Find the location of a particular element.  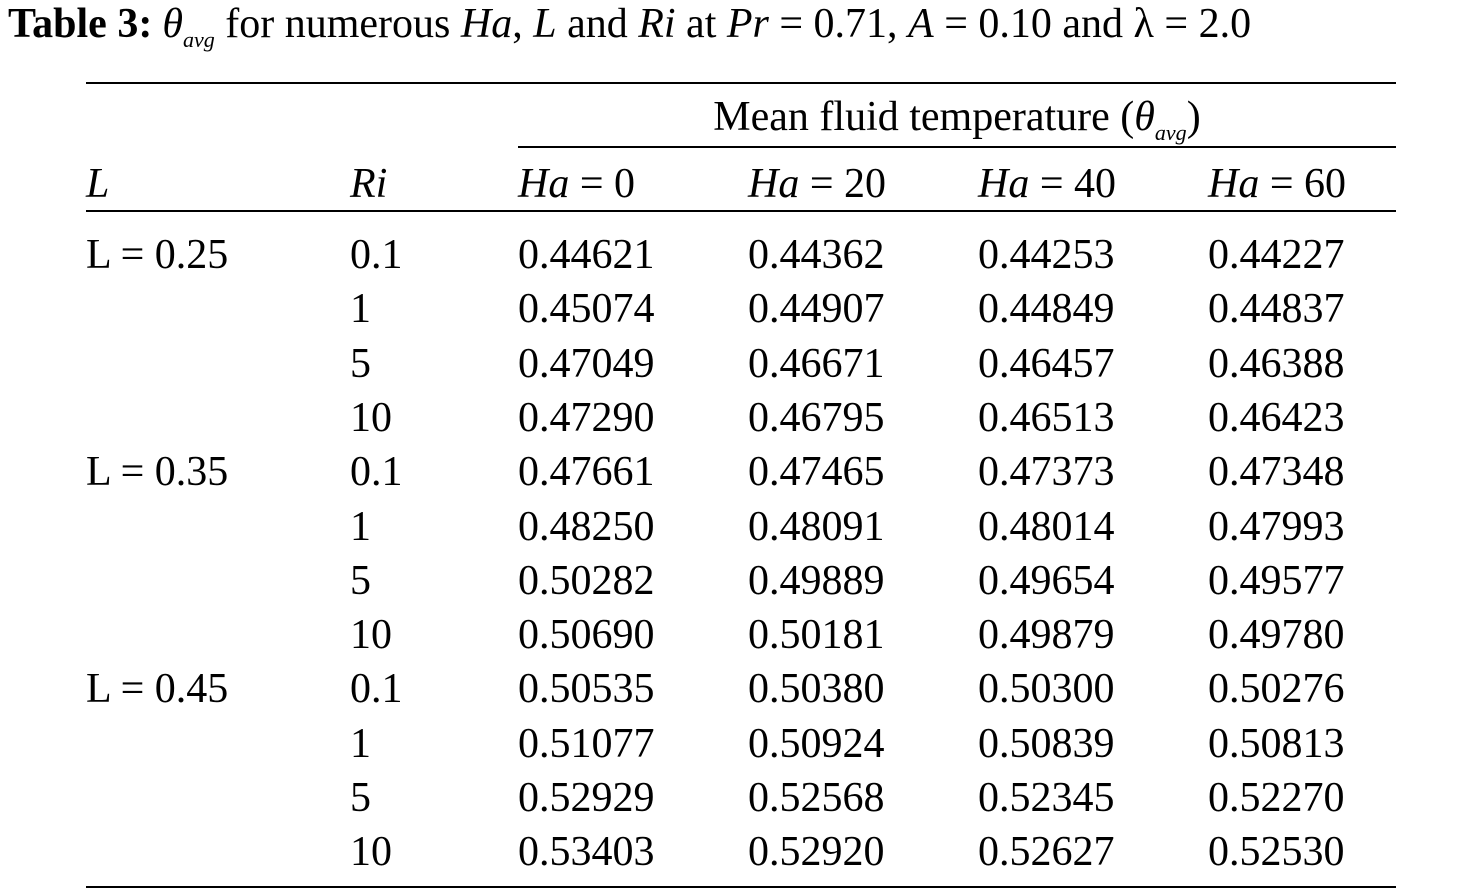

table-cell: 0.53403 is located at coordinates (586, 852).